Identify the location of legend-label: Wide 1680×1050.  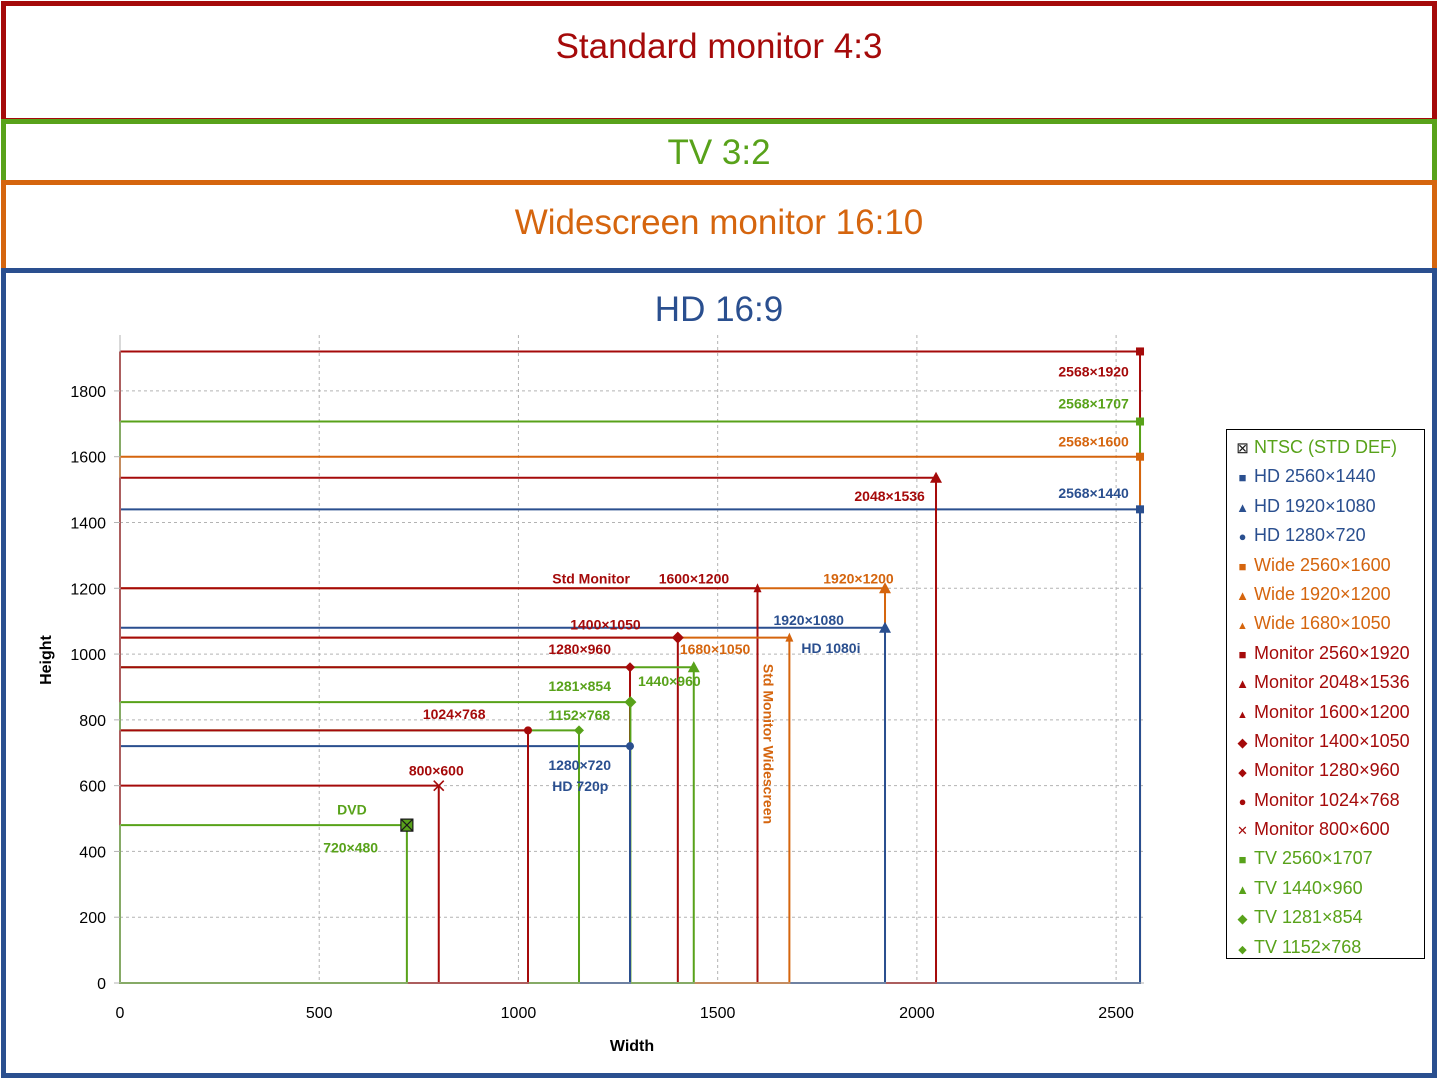
(1322, 623).